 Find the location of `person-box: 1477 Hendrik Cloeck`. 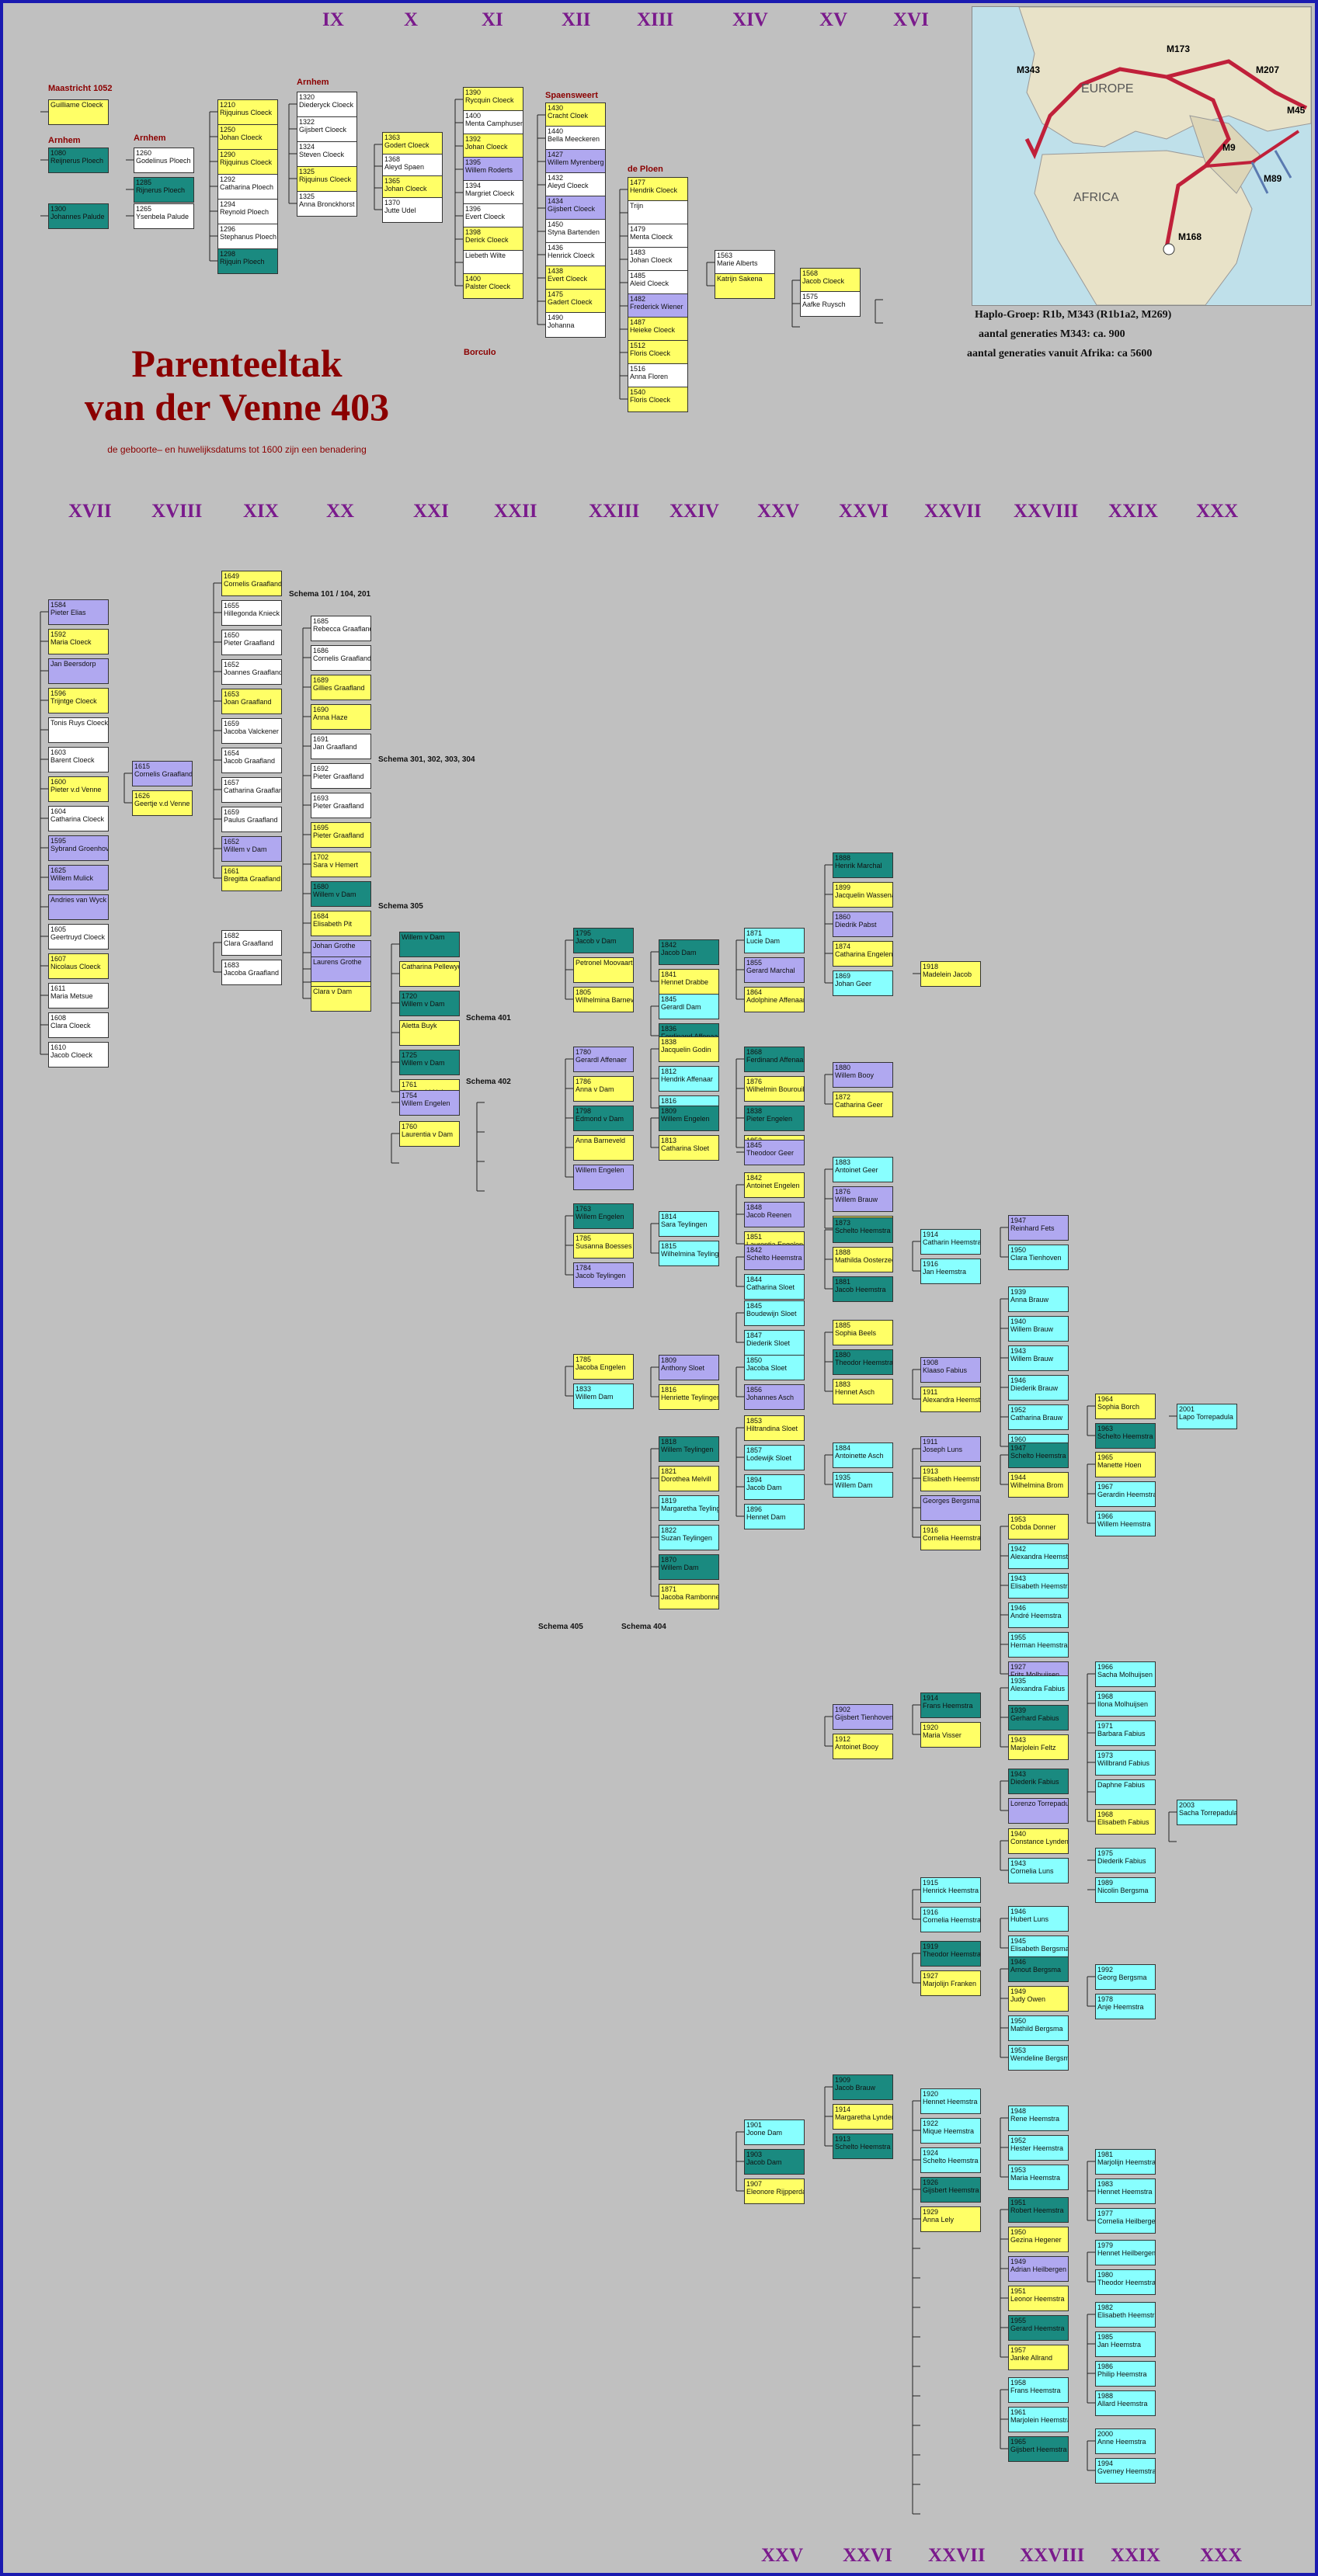

person-box: 1477 Hendrik Cloeck is located at coordinates (658, 190).